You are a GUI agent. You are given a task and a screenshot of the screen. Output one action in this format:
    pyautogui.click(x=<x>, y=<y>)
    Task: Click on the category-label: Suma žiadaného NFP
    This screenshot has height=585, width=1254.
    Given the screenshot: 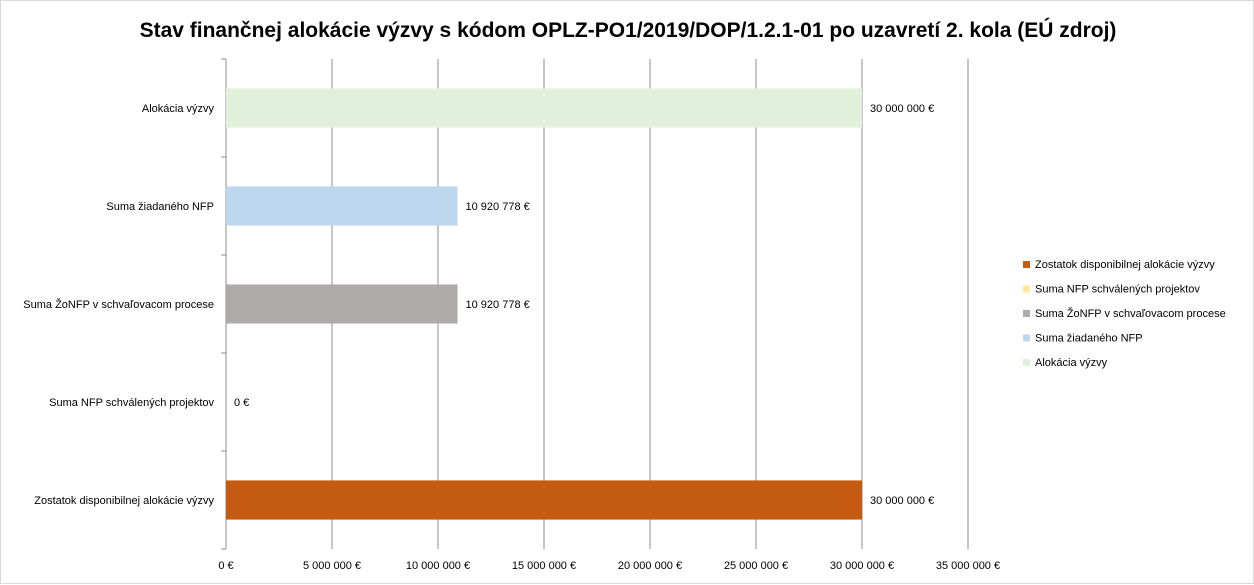 What is the action you would take?
    pyautogui.click(x=160, y=207)
    